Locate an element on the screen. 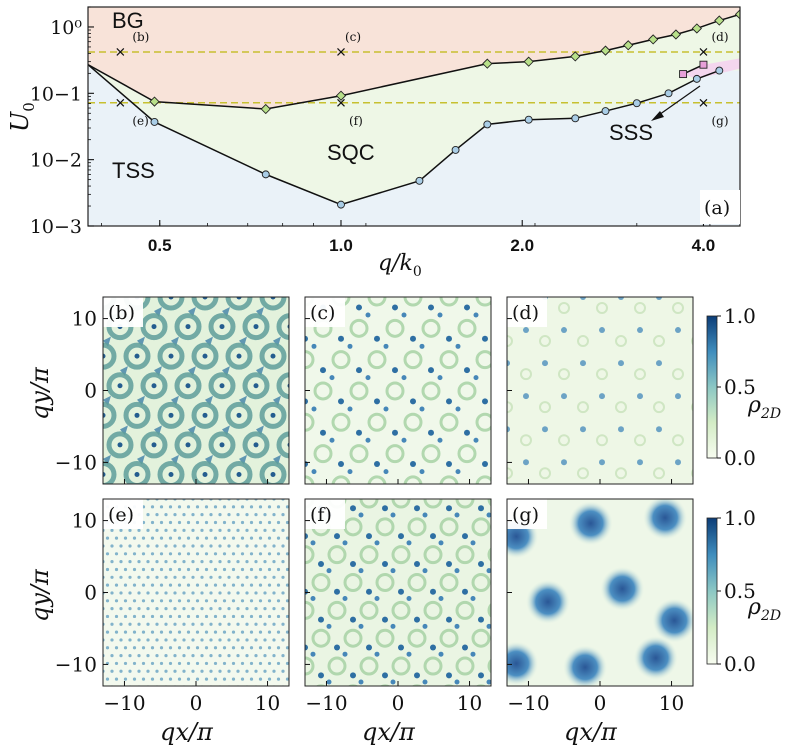  panel-label-bg is located at coordinates (325, 514).